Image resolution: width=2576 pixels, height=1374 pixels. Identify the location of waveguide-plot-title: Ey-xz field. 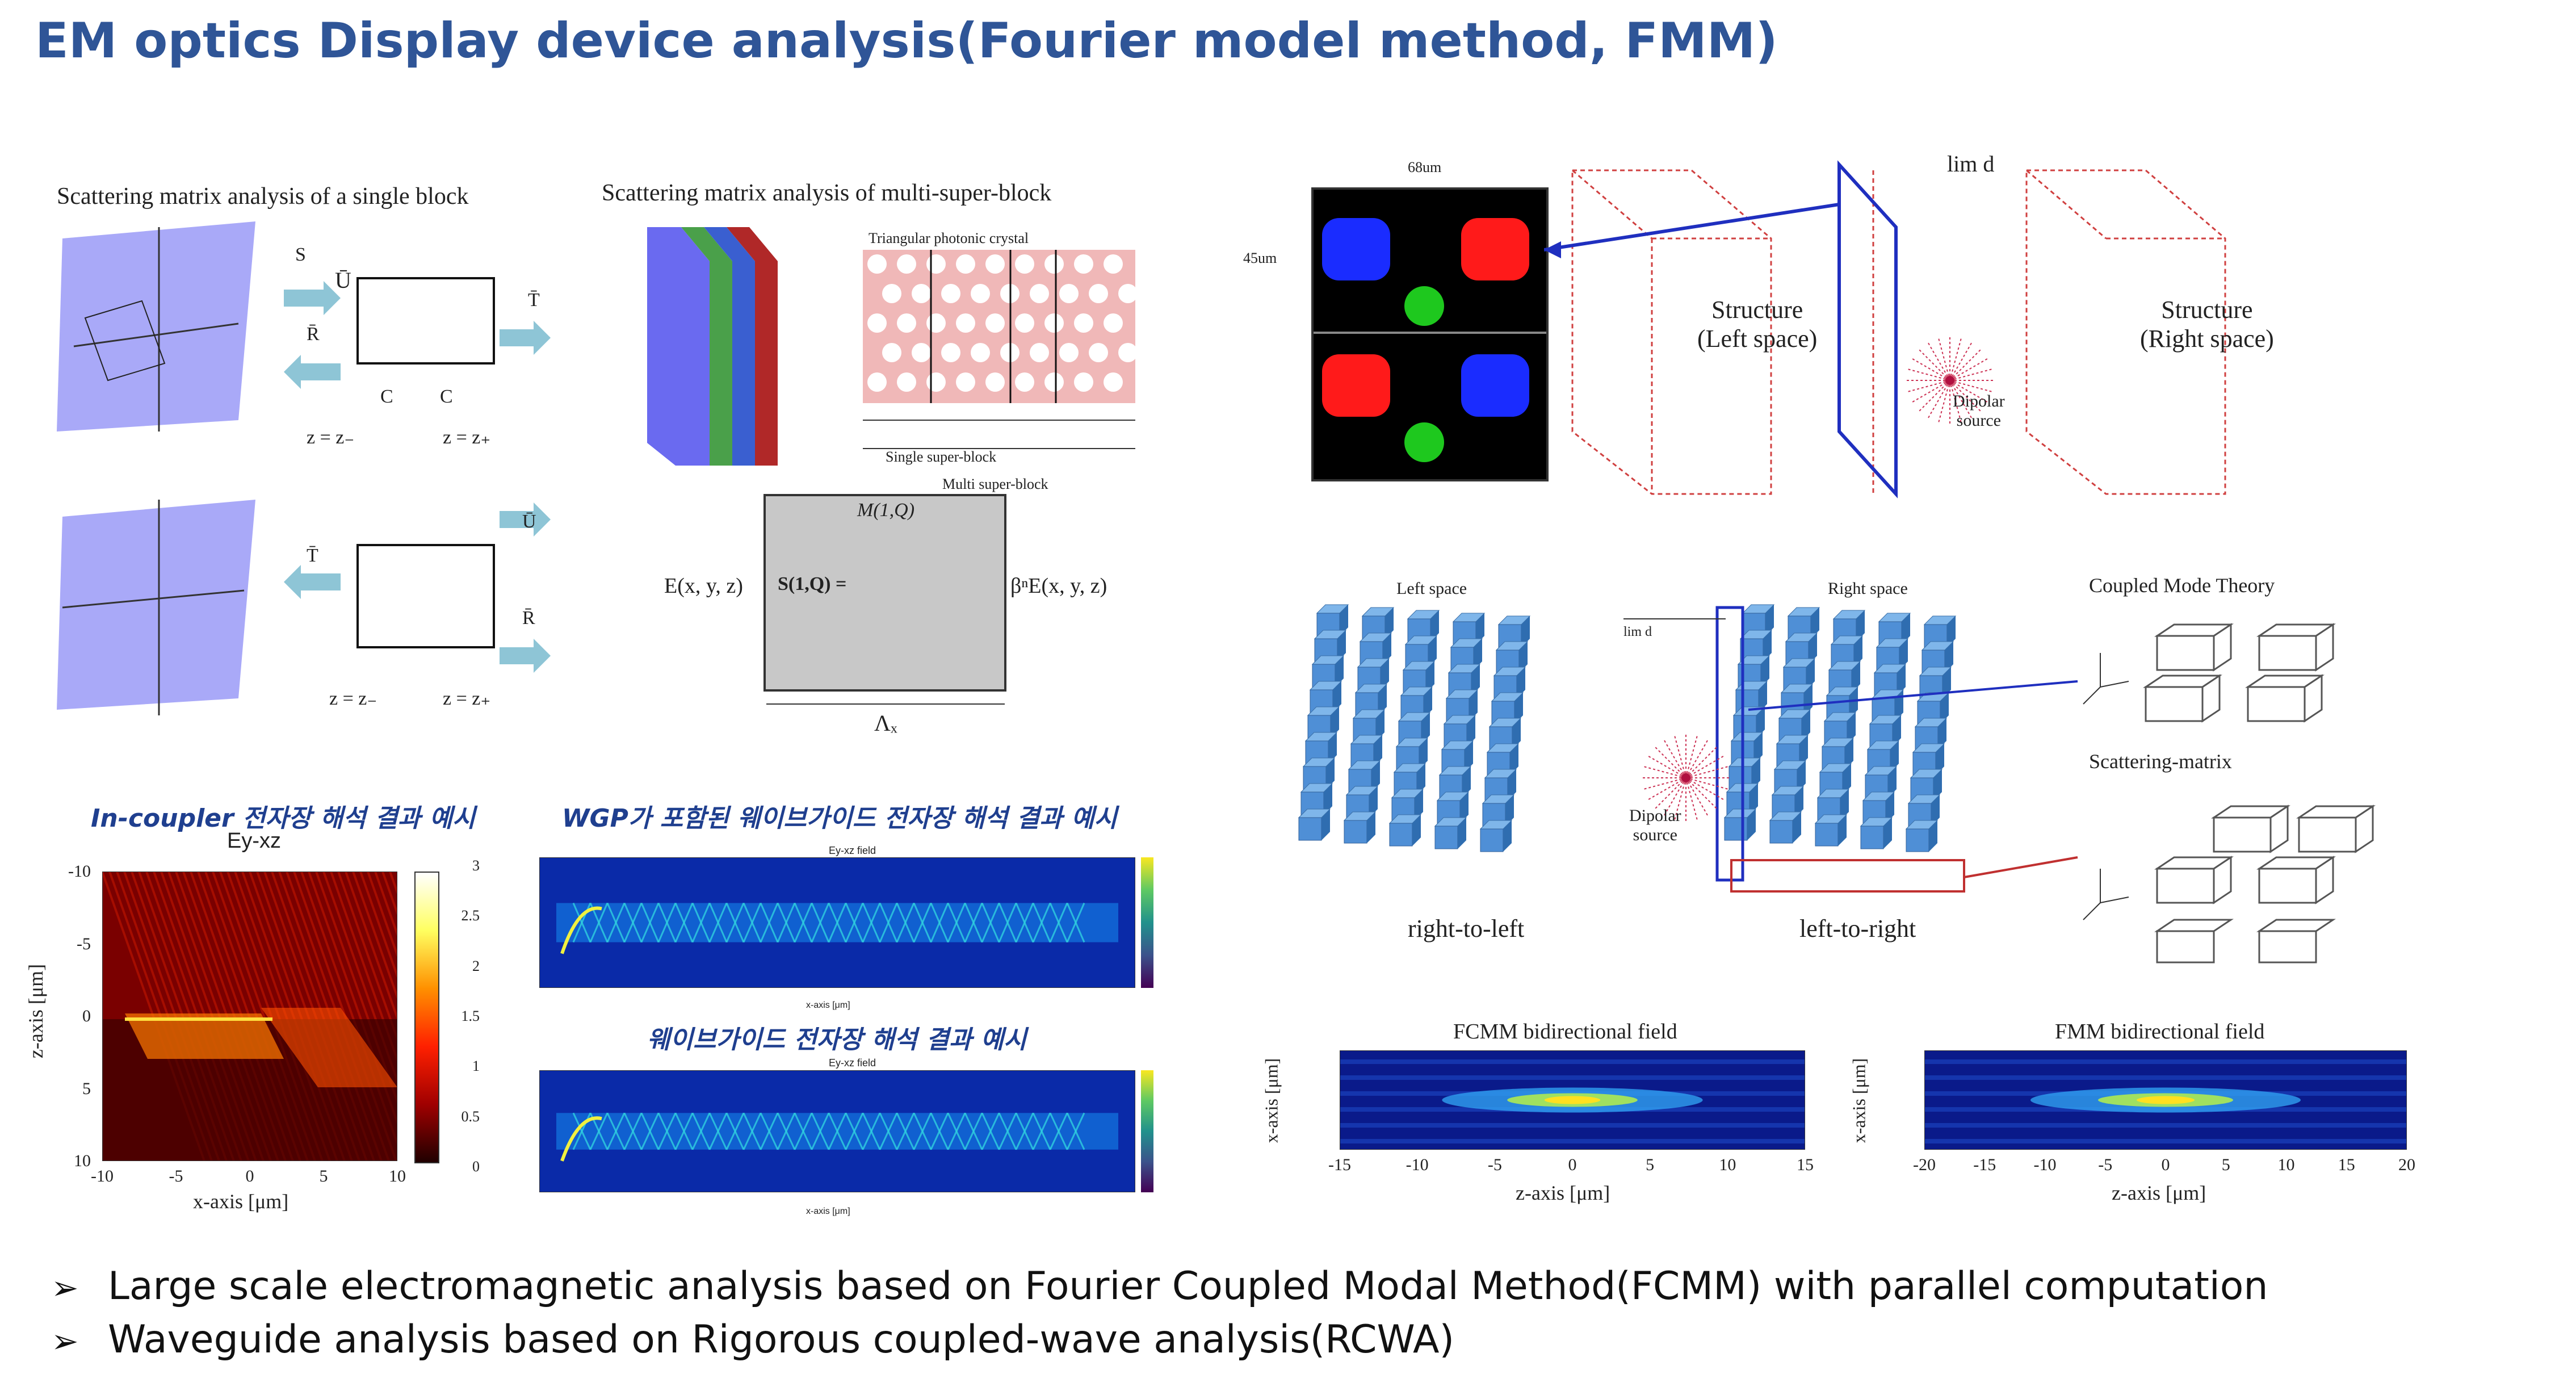
(852, 1063).